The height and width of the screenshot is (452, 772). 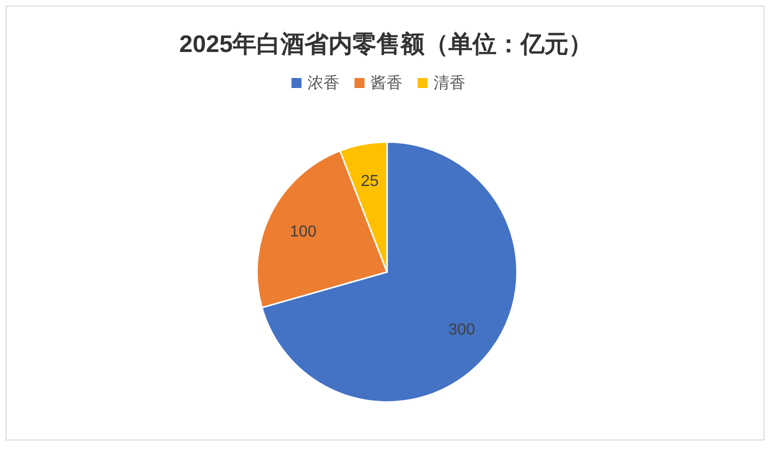 I want to click on legend-label: 清香, so click(x=450, y=83).